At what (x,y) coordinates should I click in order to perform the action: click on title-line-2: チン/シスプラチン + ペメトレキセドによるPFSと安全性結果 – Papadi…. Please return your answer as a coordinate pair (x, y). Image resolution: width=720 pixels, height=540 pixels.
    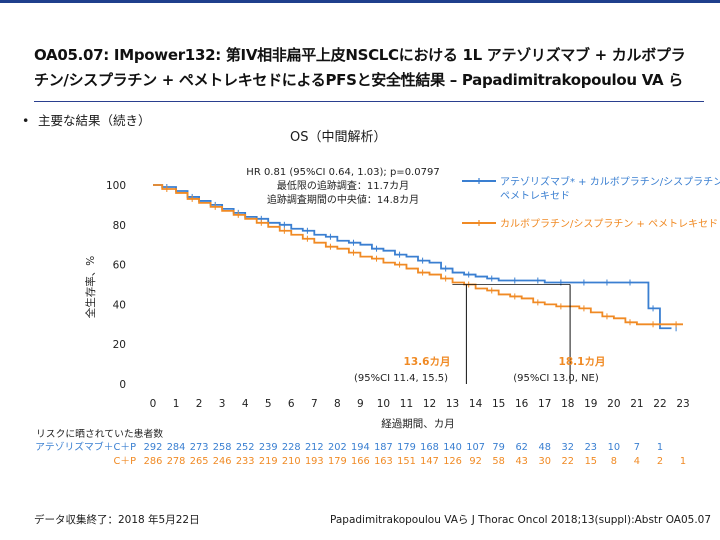
    Looking at the image, I should click on (358, 80).